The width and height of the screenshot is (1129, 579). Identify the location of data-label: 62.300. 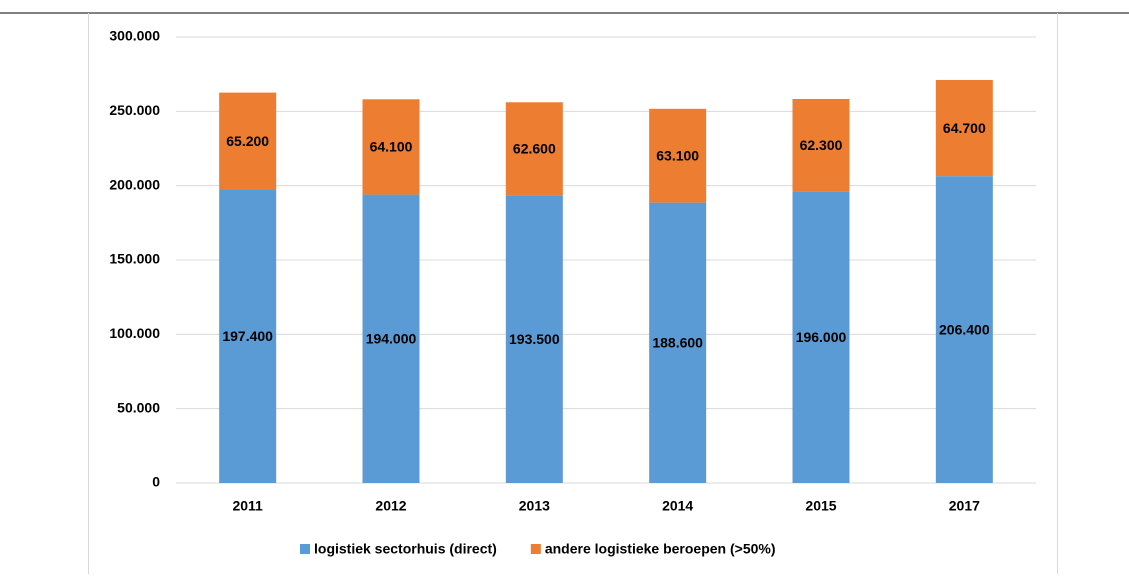
(821, 145).